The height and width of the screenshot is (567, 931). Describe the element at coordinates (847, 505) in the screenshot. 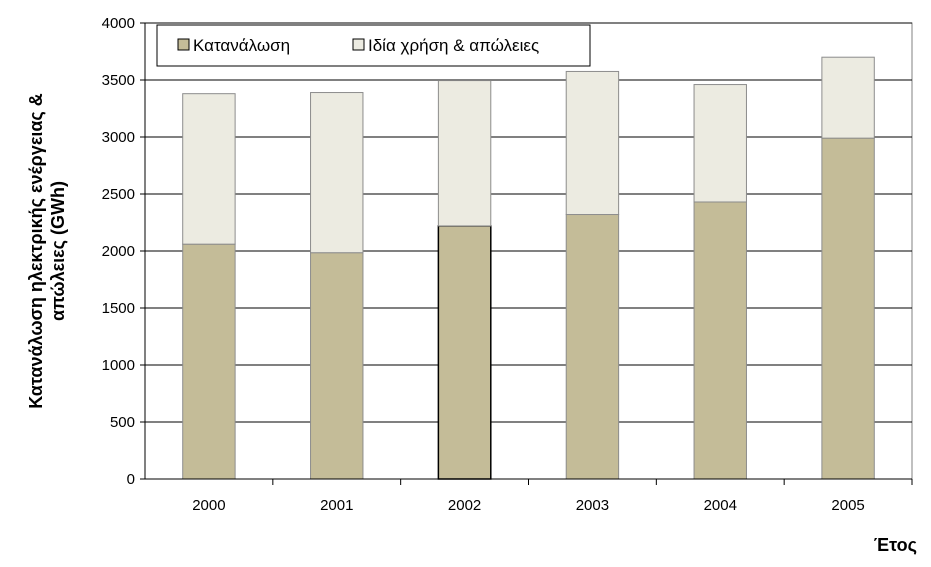

I see `x-tick-label: 2005` at that location.